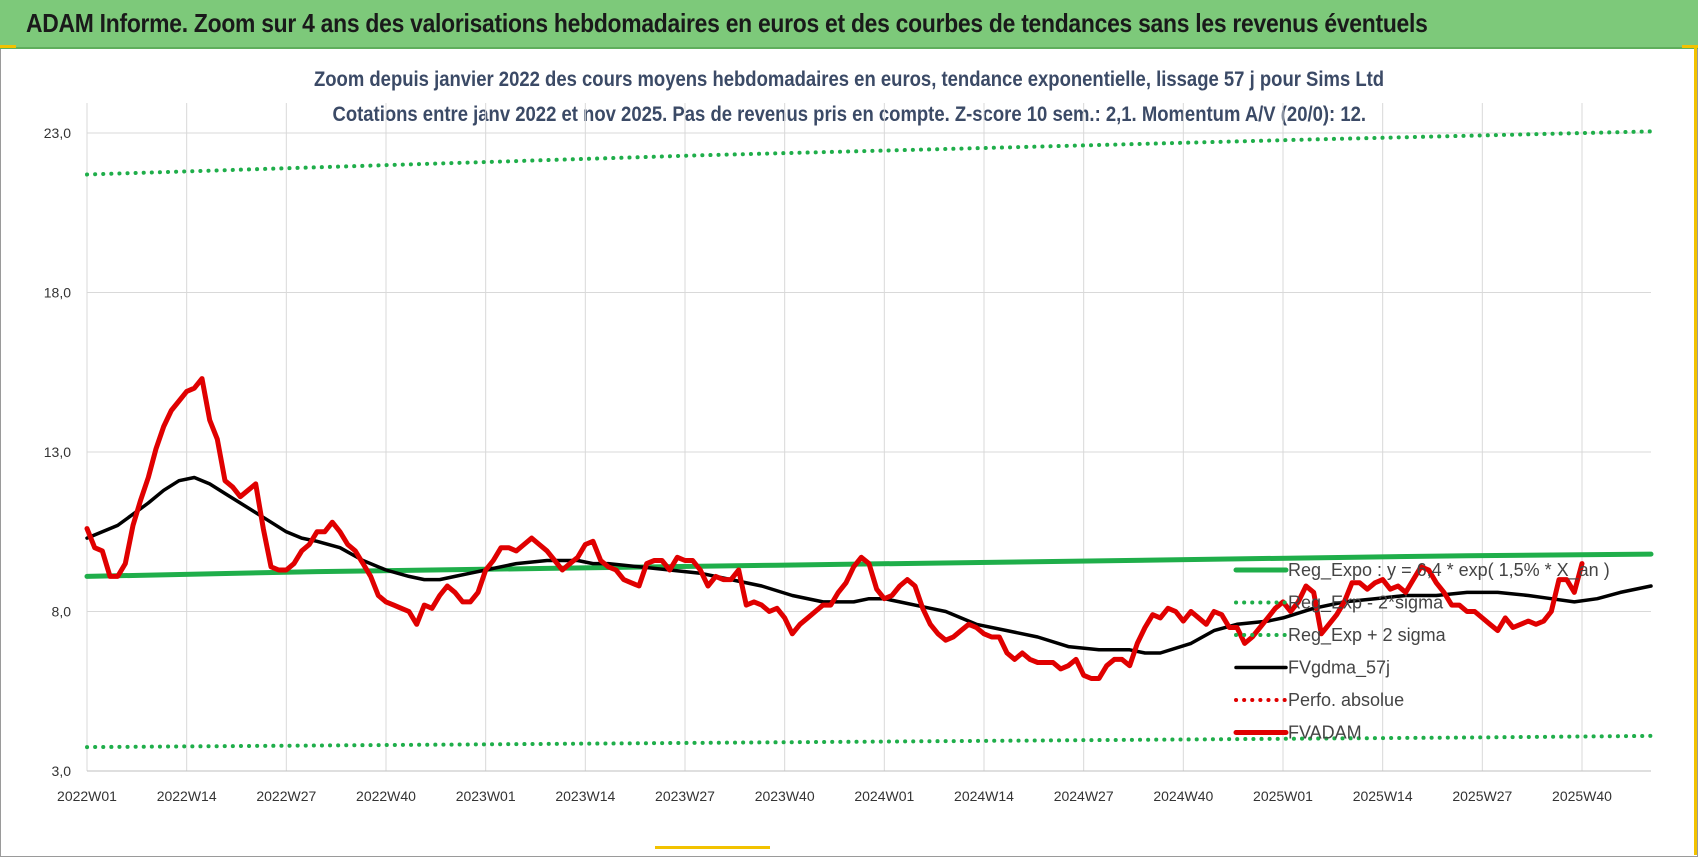  I want to click on x-tick-label: 2023W27, so click(685, 796).